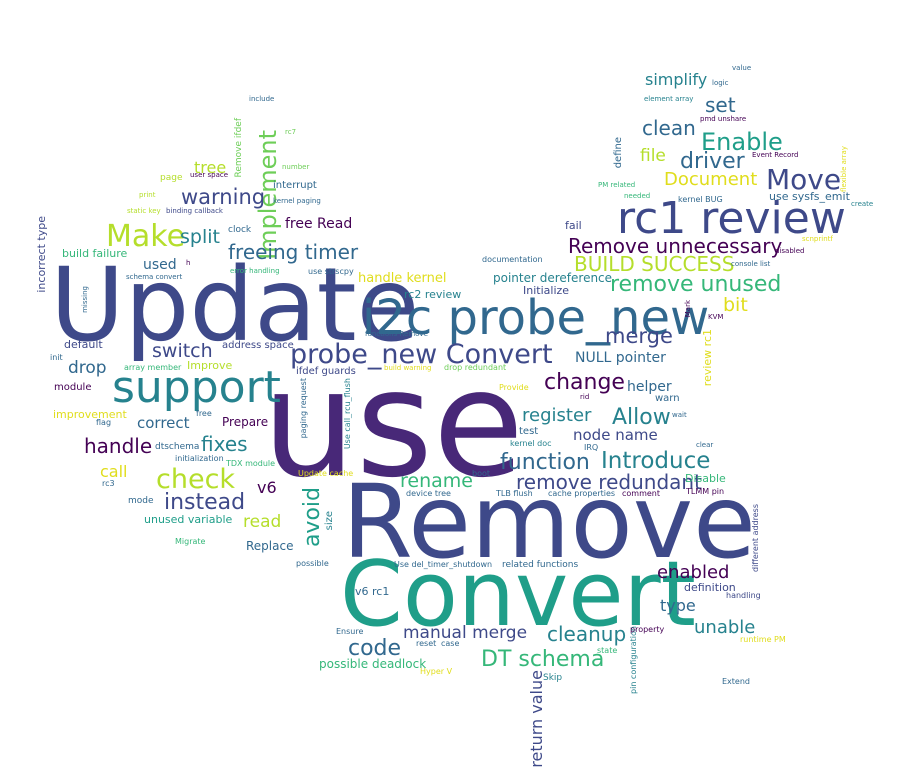  What do you see at coordinates (641, 493) in the screenshot?
I see `cloud-word: comment` at bounding box center [641, 493].